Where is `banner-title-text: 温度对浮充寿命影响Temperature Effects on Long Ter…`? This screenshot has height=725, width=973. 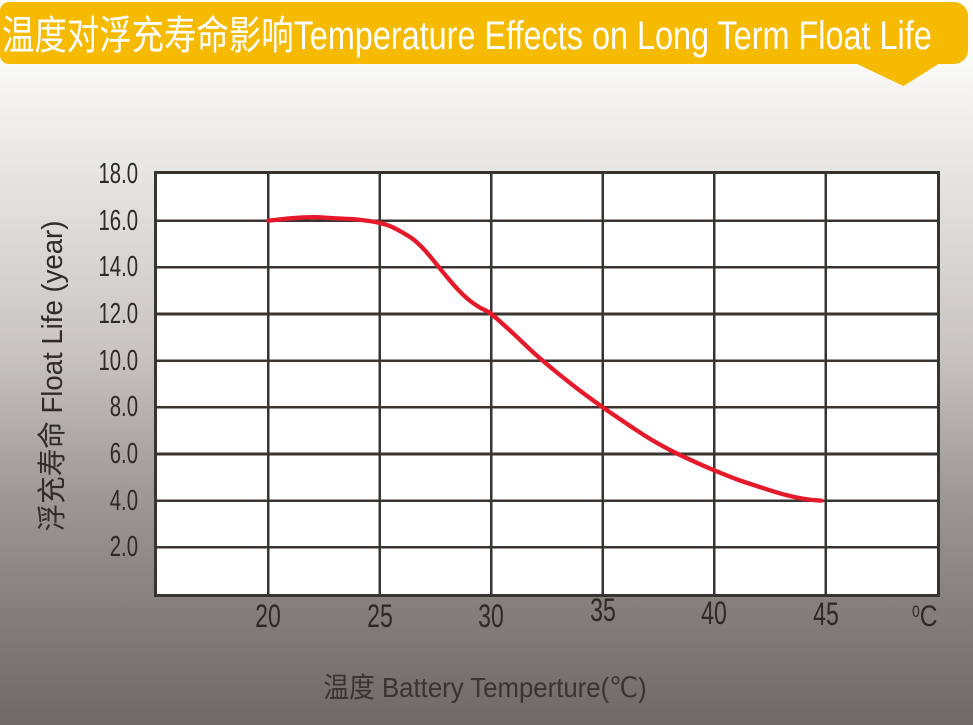
banner-title-text: 温度对浮充寿命影响Temperature Effects on Long Ter… is located at coordinates (467, 35).